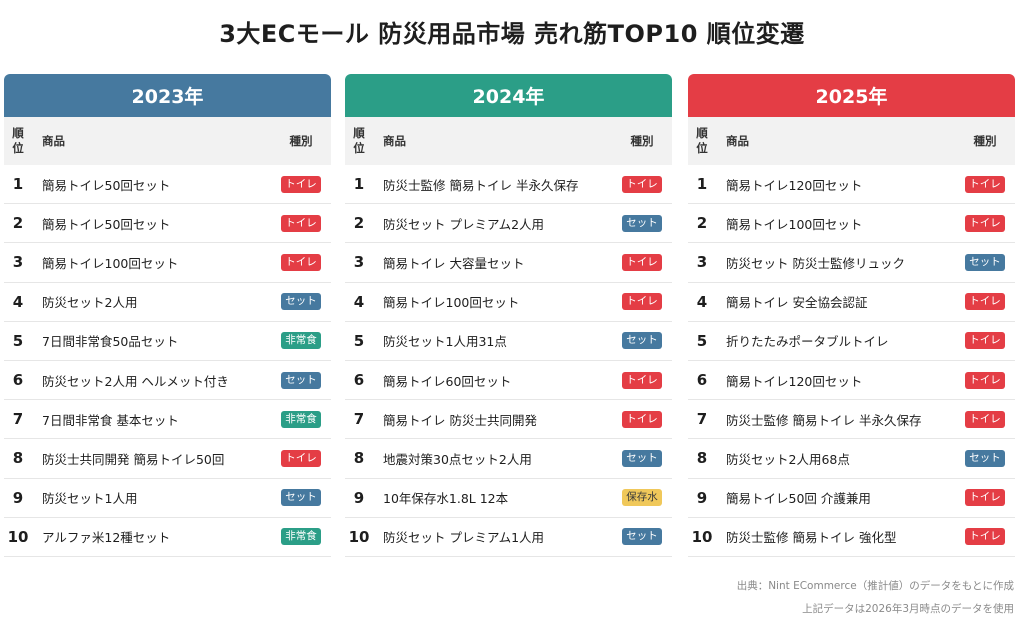  I want to click on rank-number: 7, so click(18, 419).